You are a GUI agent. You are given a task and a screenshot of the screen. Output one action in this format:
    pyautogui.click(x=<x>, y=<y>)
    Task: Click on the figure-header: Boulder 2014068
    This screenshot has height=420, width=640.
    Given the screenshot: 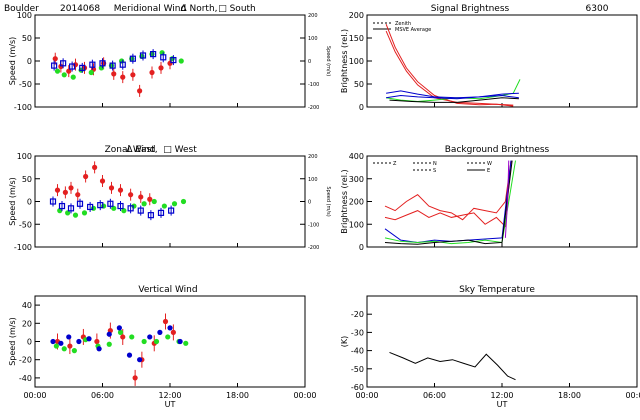 What is the action you would take?
    pyautogui.click(x=52, y=9)
    